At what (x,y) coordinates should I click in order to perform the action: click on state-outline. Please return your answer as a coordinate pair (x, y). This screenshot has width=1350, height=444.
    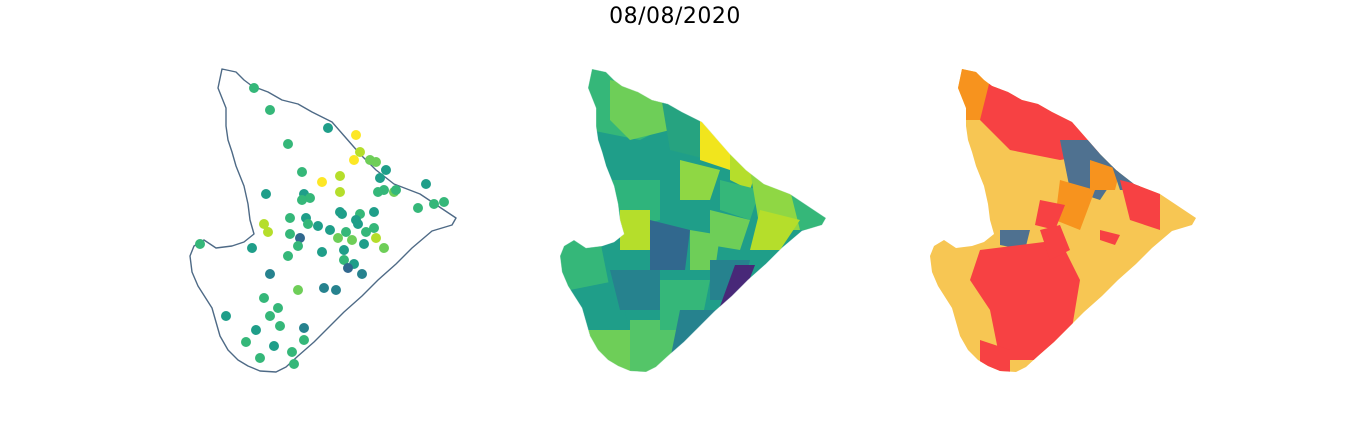
    Looking at the image, I should click on (323, 220).